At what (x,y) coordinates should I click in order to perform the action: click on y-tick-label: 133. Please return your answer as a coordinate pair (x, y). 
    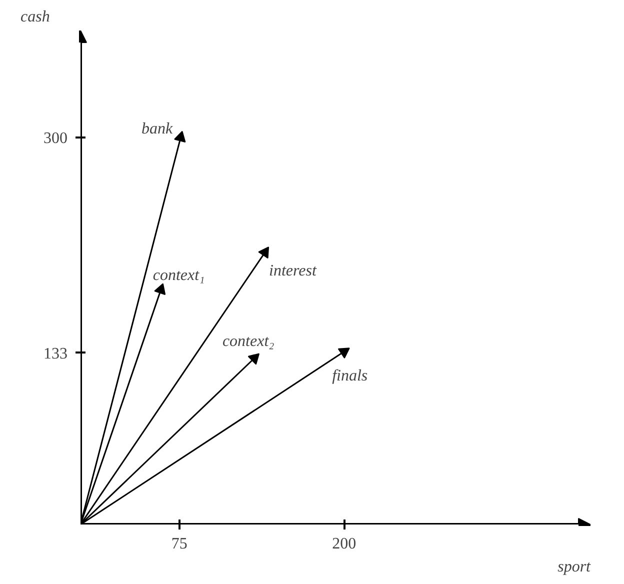
    Looking at the image, I should click on (56, 353).